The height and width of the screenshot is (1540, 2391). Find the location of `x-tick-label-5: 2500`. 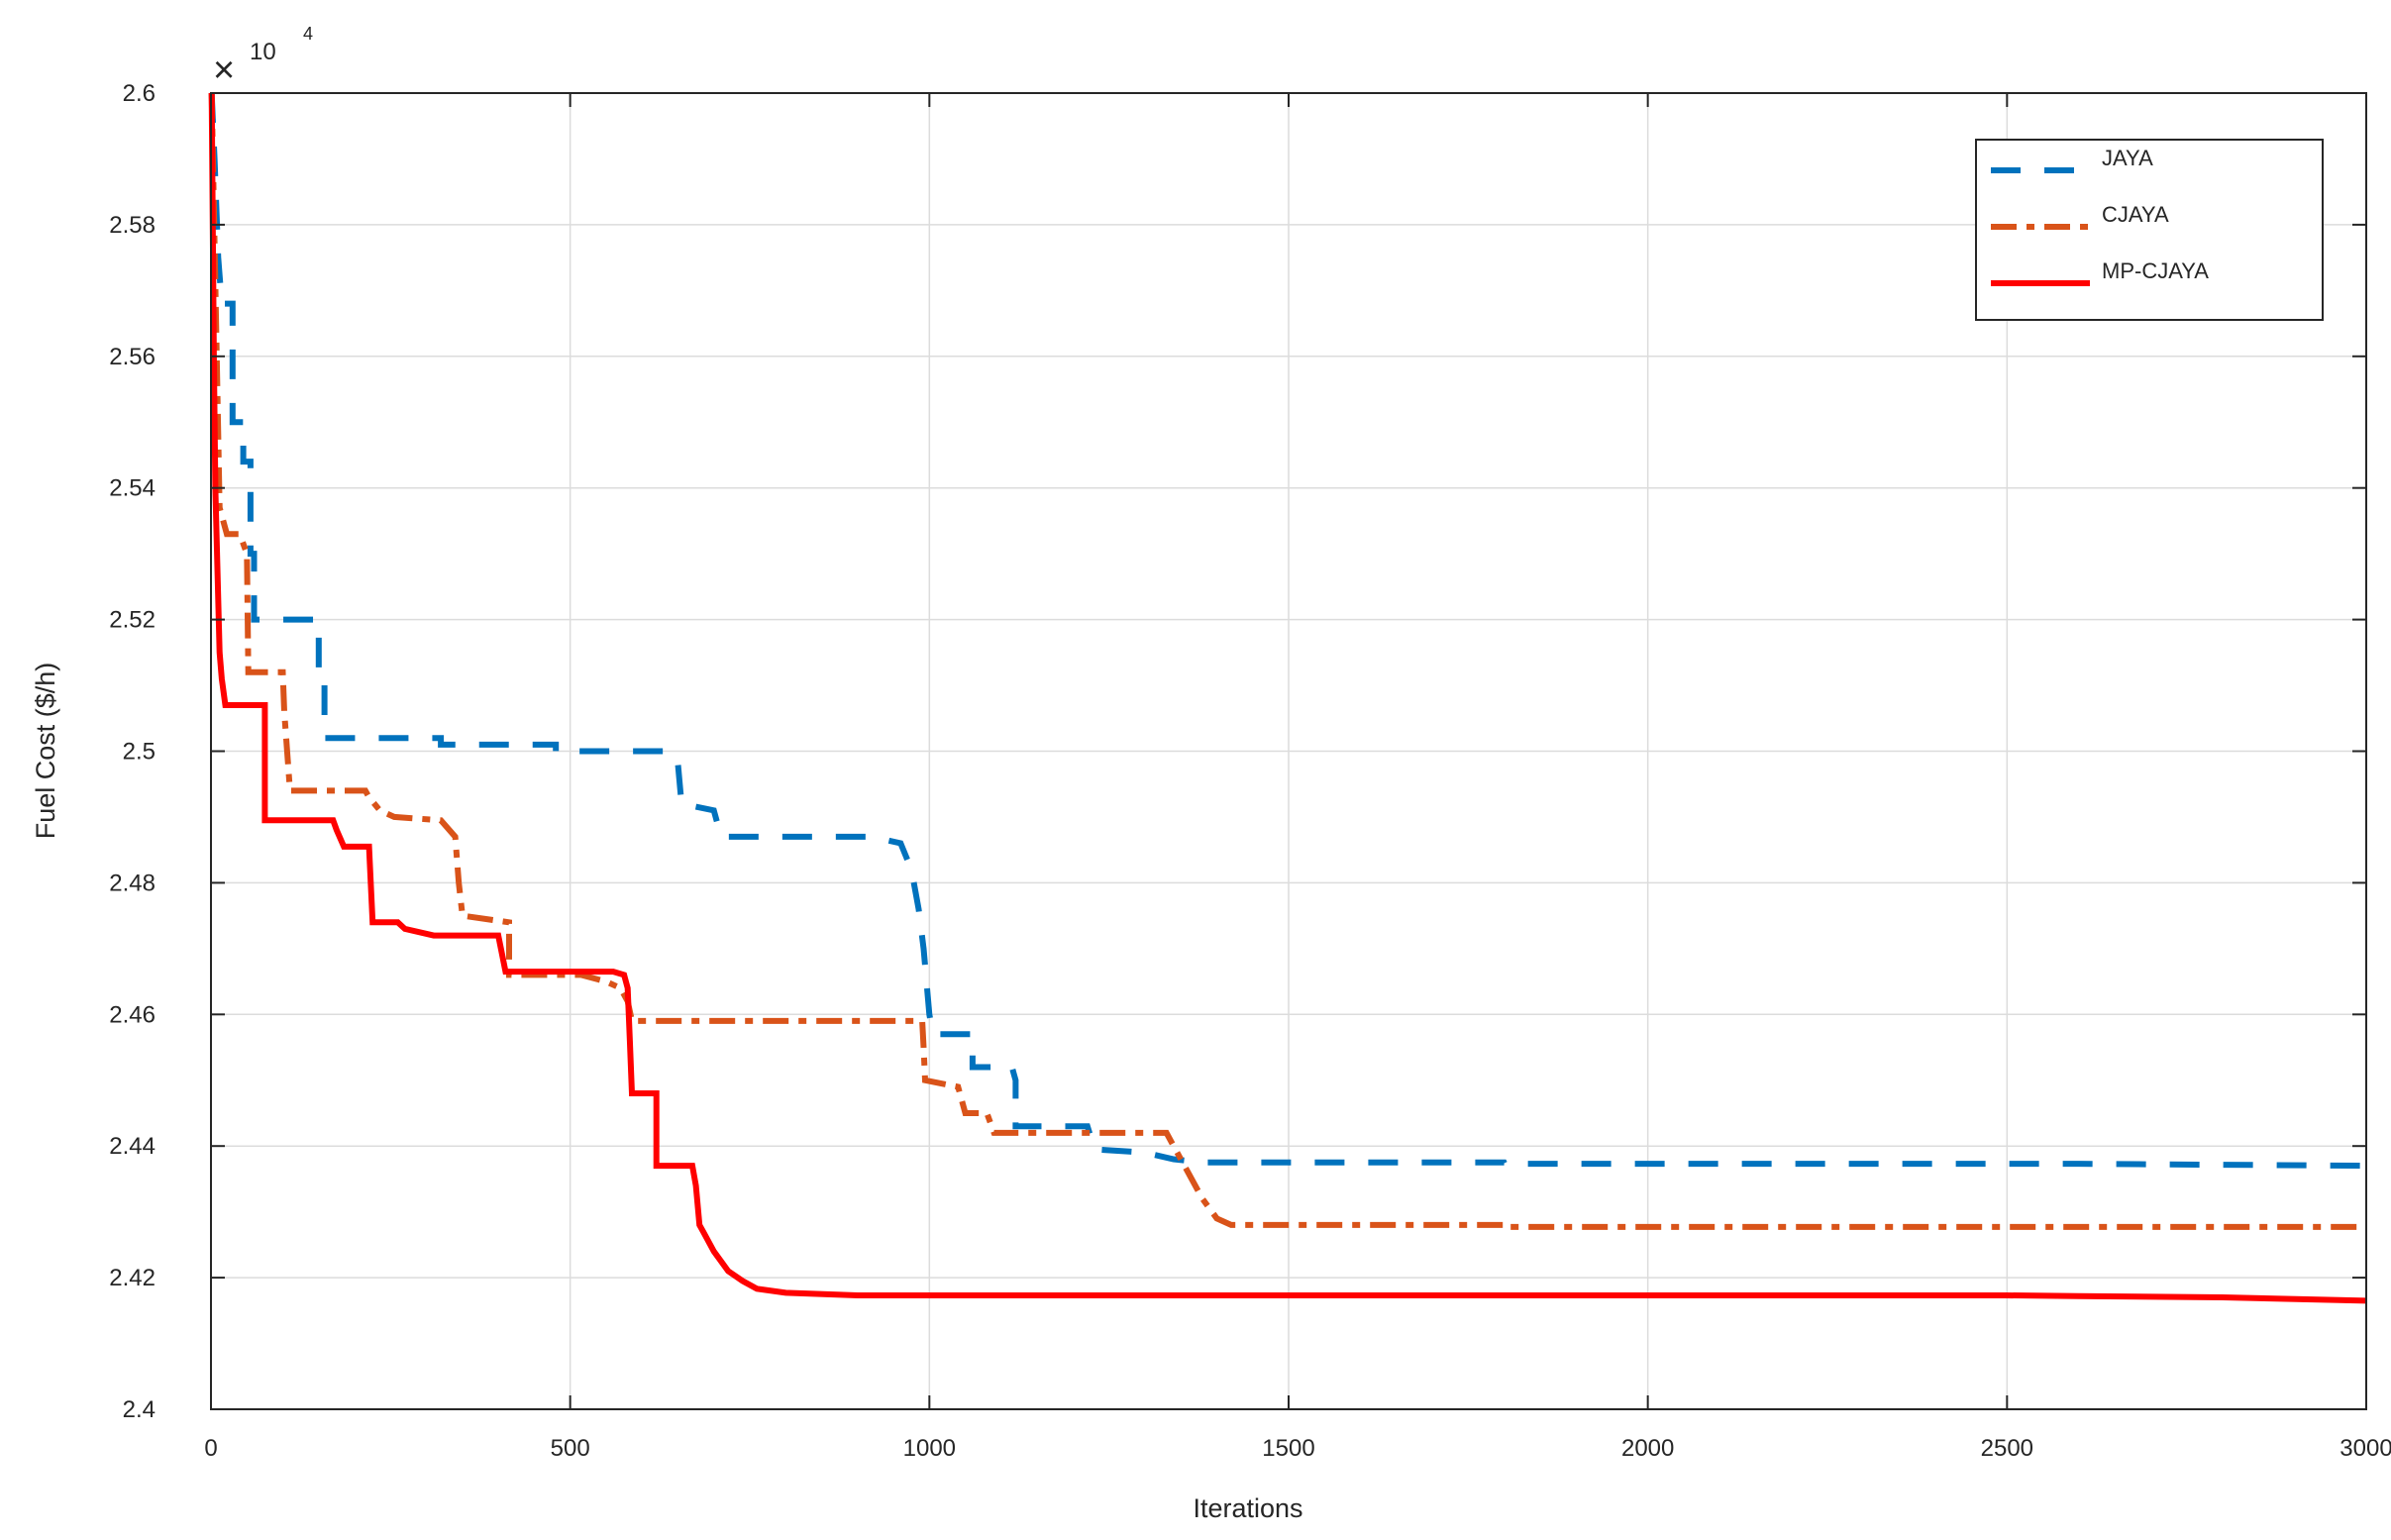

x-tick-label-5: 2500 is located at coordinates (2007, 1448).